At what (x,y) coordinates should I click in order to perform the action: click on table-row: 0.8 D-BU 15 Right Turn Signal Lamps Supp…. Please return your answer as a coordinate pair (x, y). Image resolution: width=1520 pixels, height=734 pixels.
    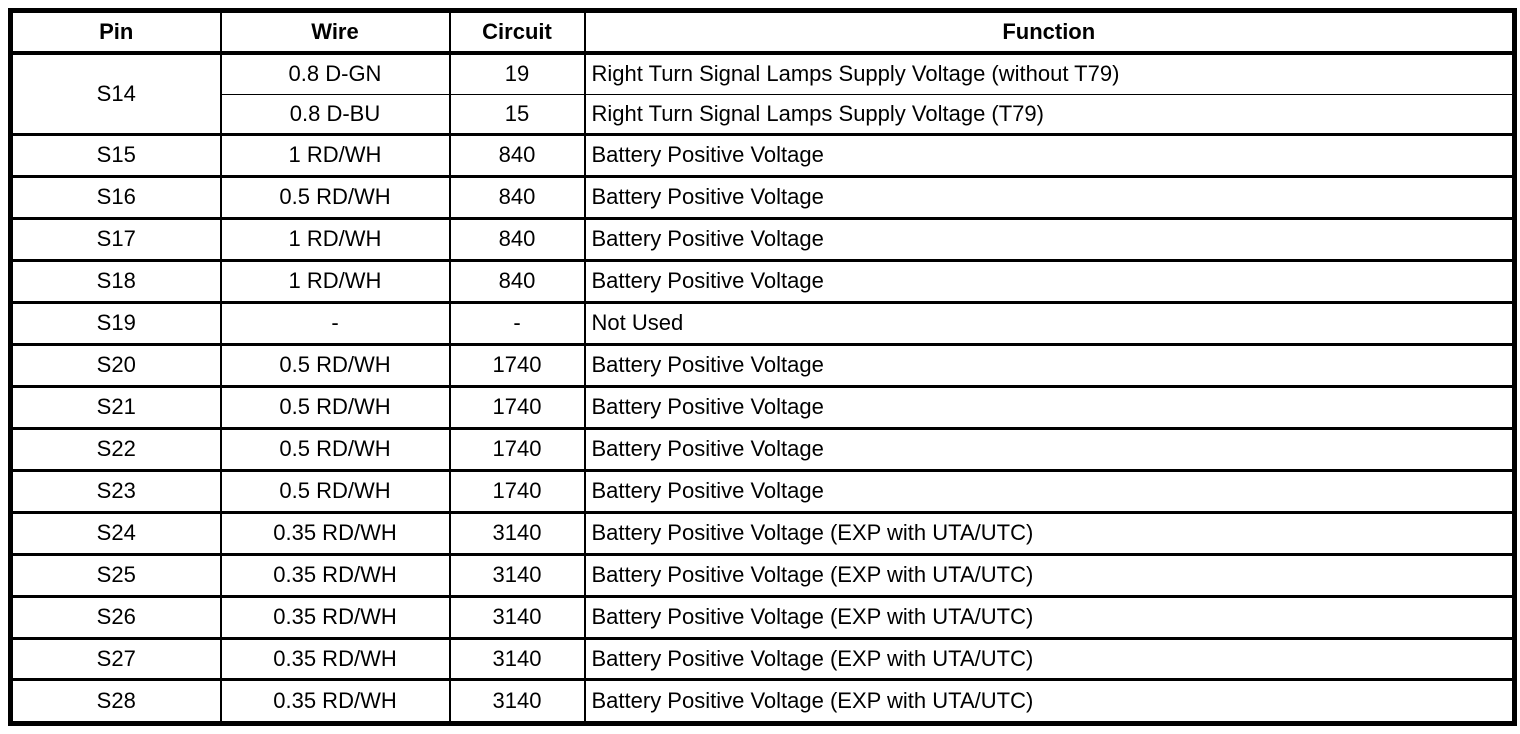
    Looking at the image, I should click on (763, 115).